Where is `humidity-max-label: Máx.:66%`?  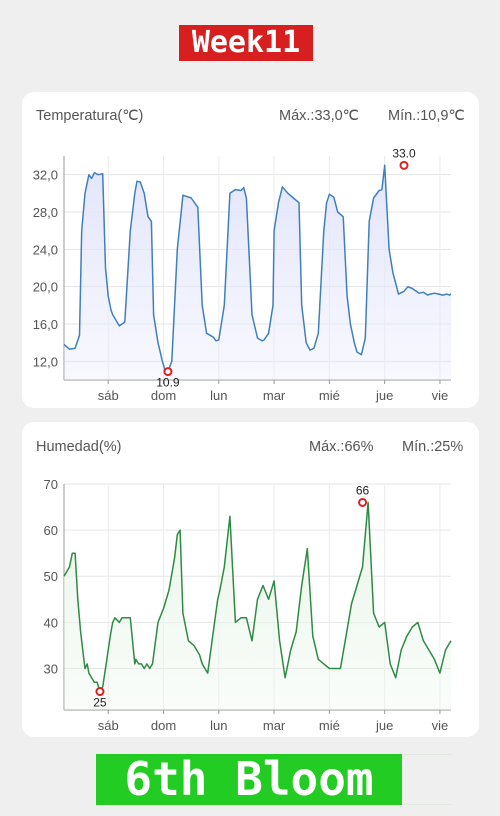 humidity-max-label: Máx.:66% is located at coordinates (341, 447).